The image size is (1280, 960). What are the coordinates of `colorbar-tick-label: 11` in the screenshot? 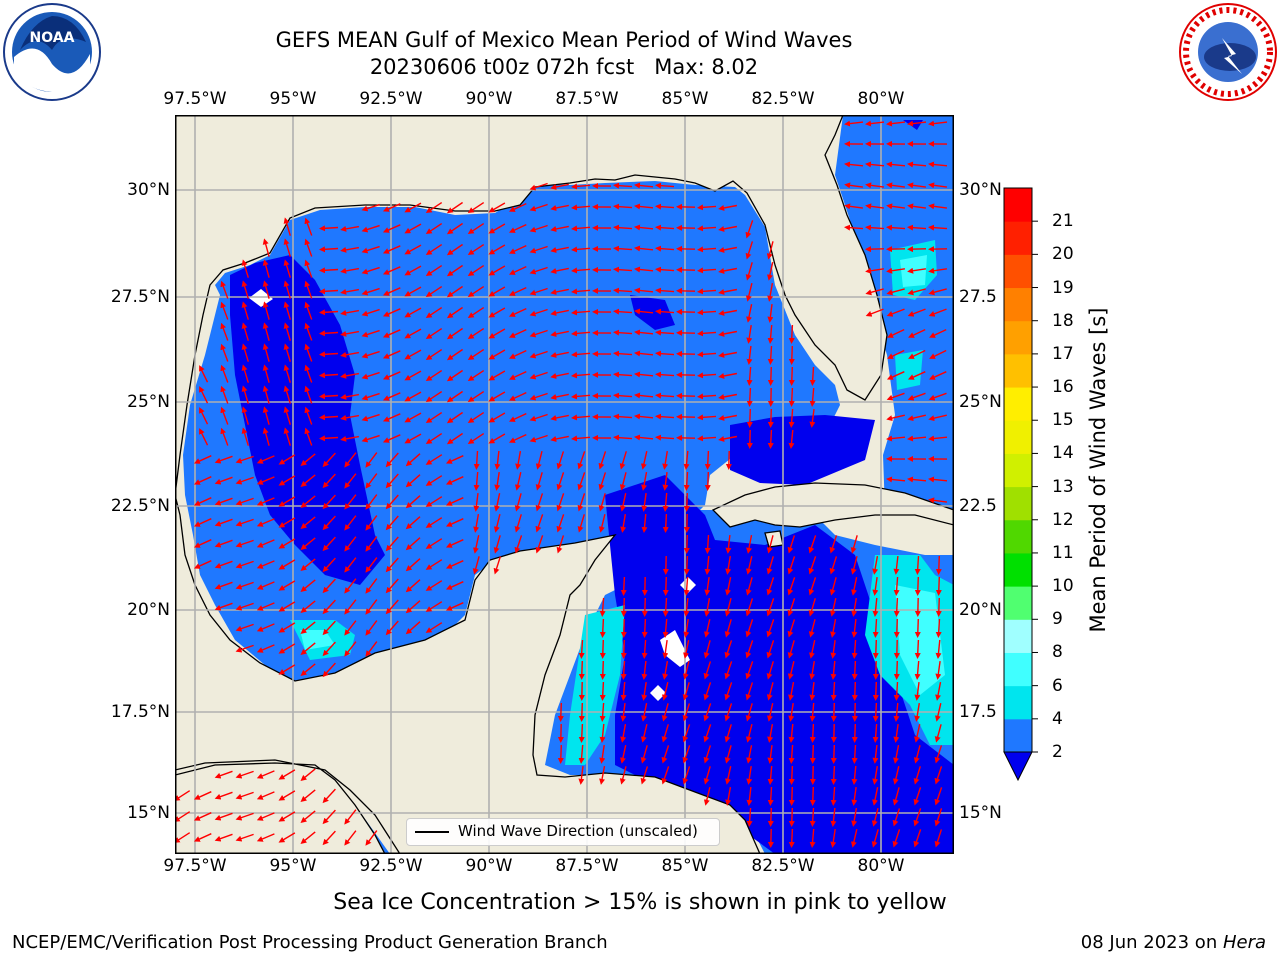 It's located at (1063, 552).